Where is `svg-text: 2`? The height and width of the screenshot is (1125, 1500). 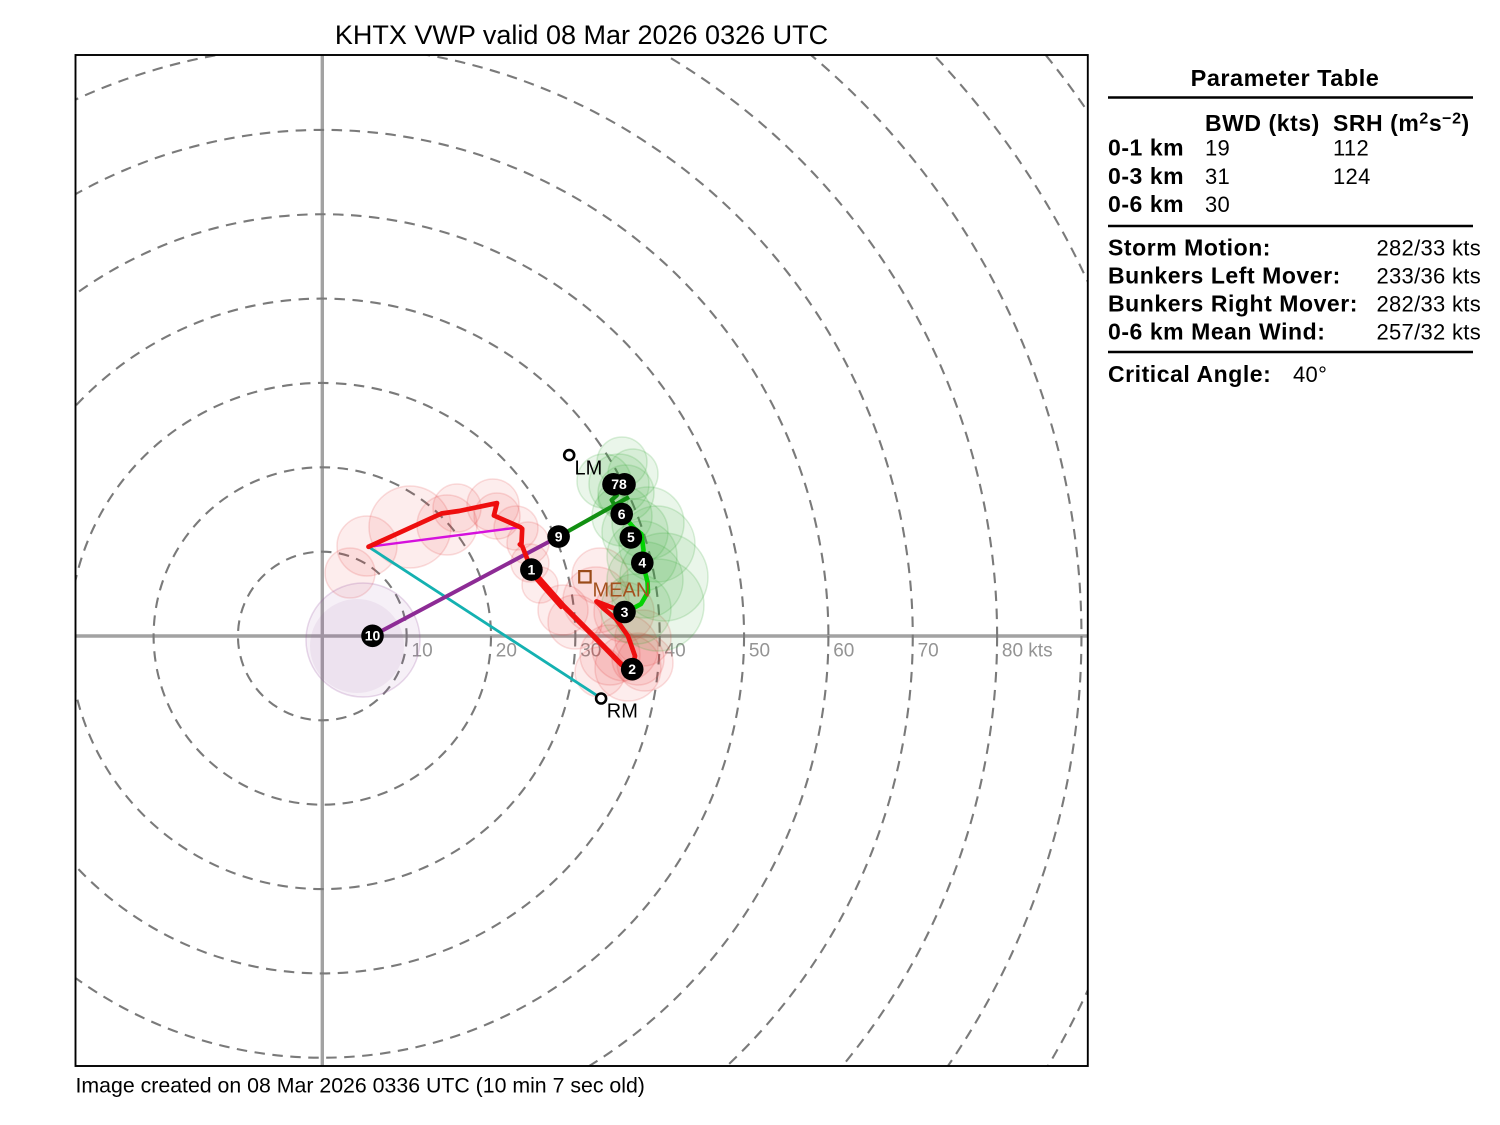
svg-text: 2 is located at coordinates (632, 669).